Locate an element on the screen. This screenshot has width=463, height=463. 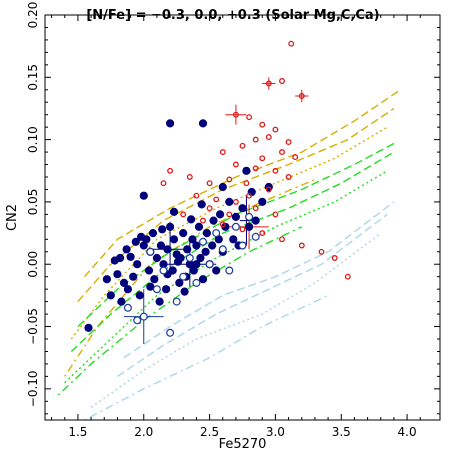
x-tick-label: 2.0 is located at coordinates (143, 432).